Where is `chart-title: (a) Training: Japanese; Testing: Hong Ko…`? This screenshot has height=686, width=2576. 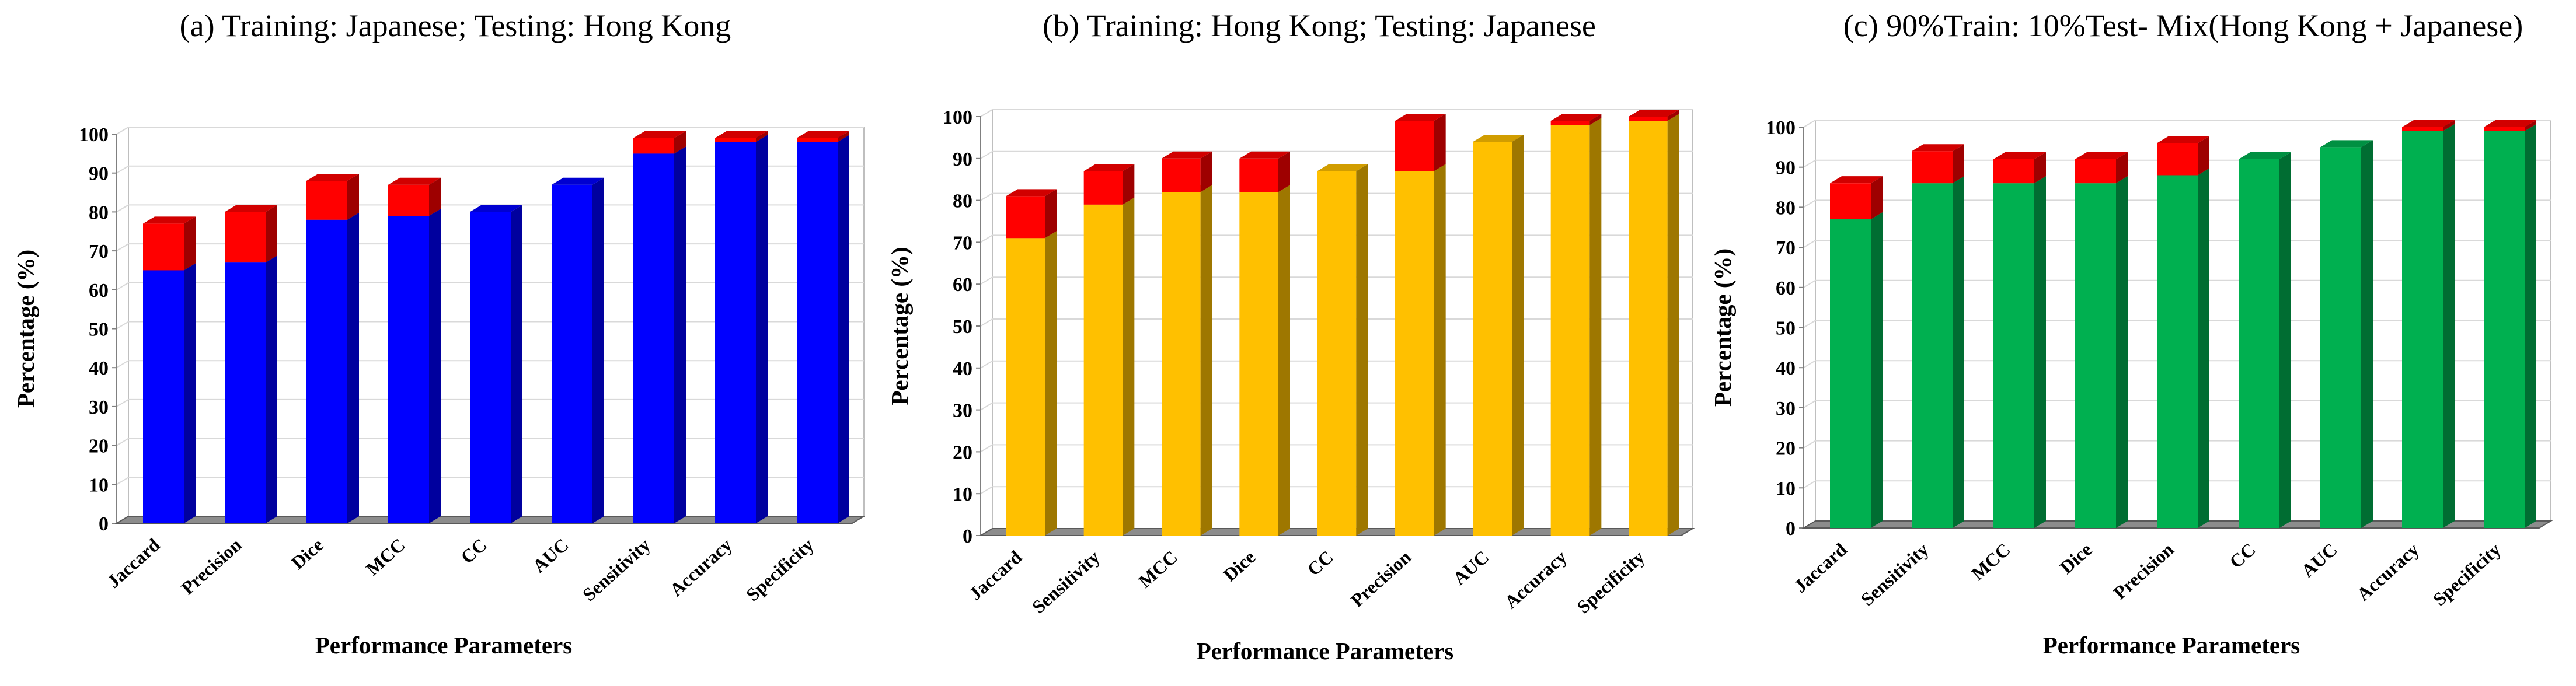
chart-title: (a) Training: Japanese; Testing: Hong Ko… is located at coordinates (456, 26).